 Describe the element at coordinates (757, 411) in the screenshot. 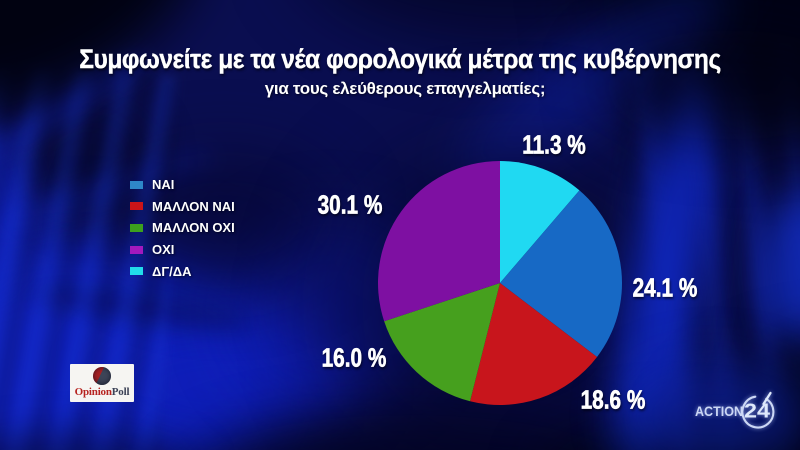

I see `svg-text: 24` at that location.